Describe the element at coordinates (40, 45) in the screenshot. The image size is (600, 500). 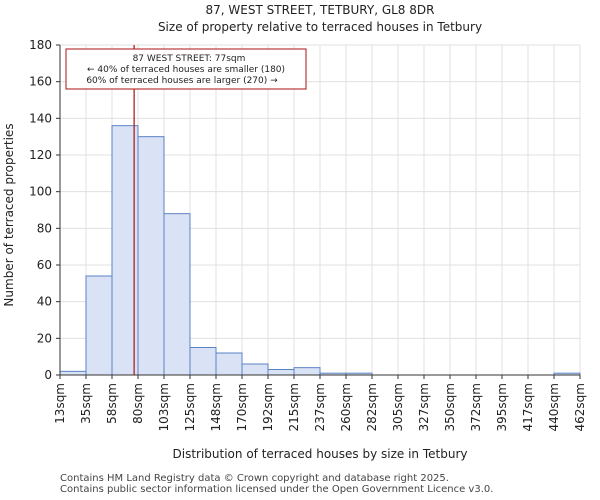
I see `y-tick-label: 180` at that location.